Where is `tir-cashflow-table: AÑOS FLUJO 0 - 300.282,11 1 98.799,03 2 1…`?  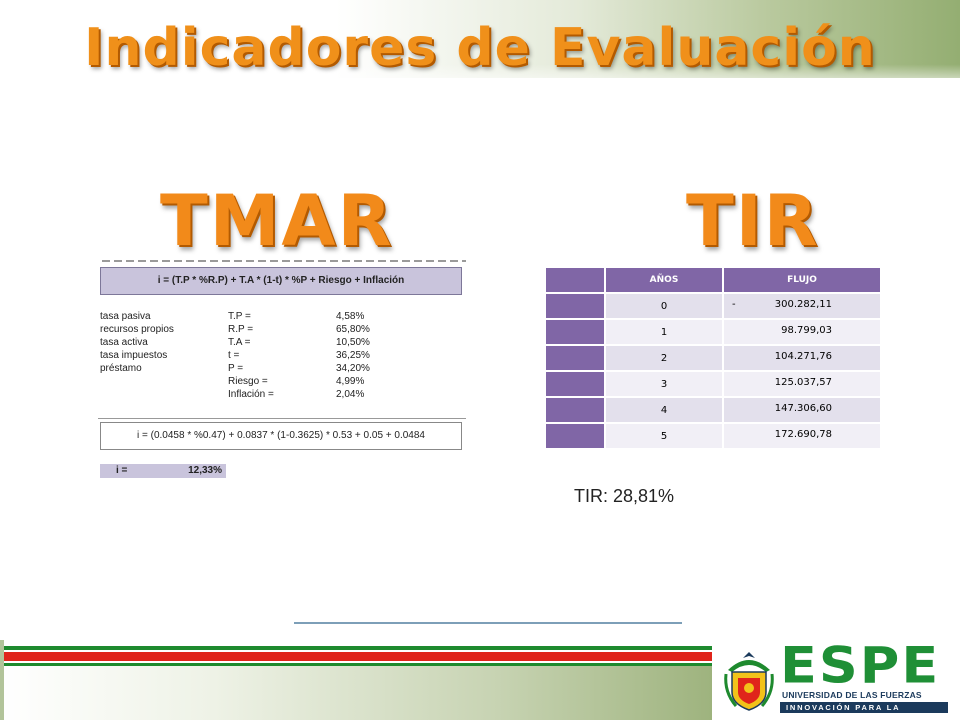
tir-cashflow-table: AÑOS FLUJO 0 - 300.282,11 1 98.799,03 2 1… is located at coordinates (713, 358).